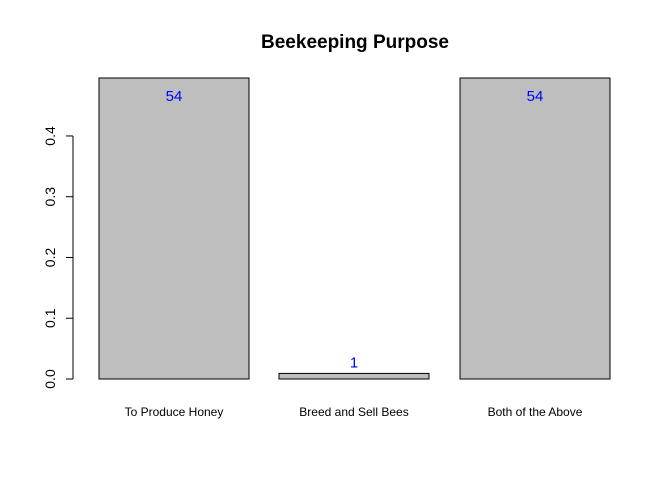 The image size is (672, 480). What do you see at coordinates (50, 258) in the screenshot?
I see `y-tick-label: 0.2` at bounding box center [50, 258].